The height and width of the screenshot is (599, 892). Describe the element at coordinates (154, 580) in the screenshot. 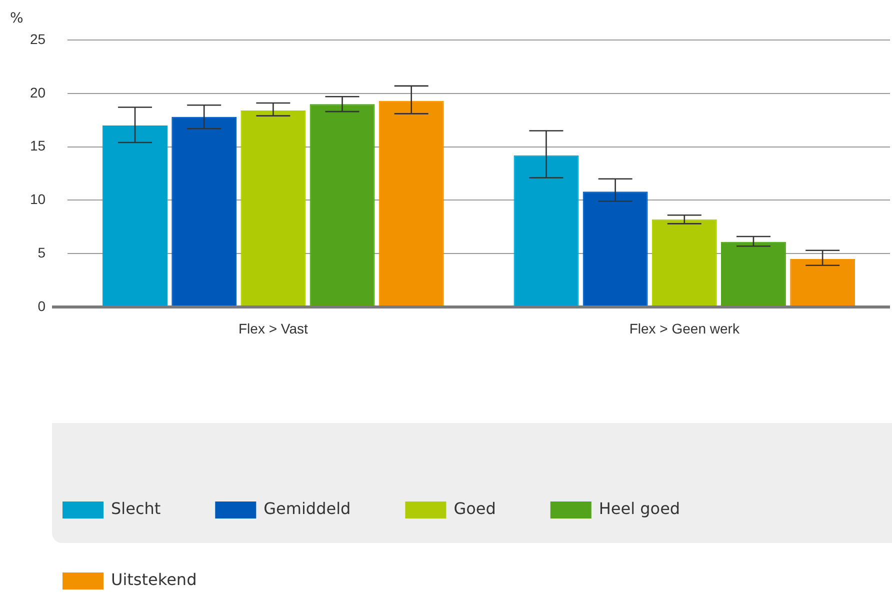

I see `legend-label: Uitstekend` at that location.